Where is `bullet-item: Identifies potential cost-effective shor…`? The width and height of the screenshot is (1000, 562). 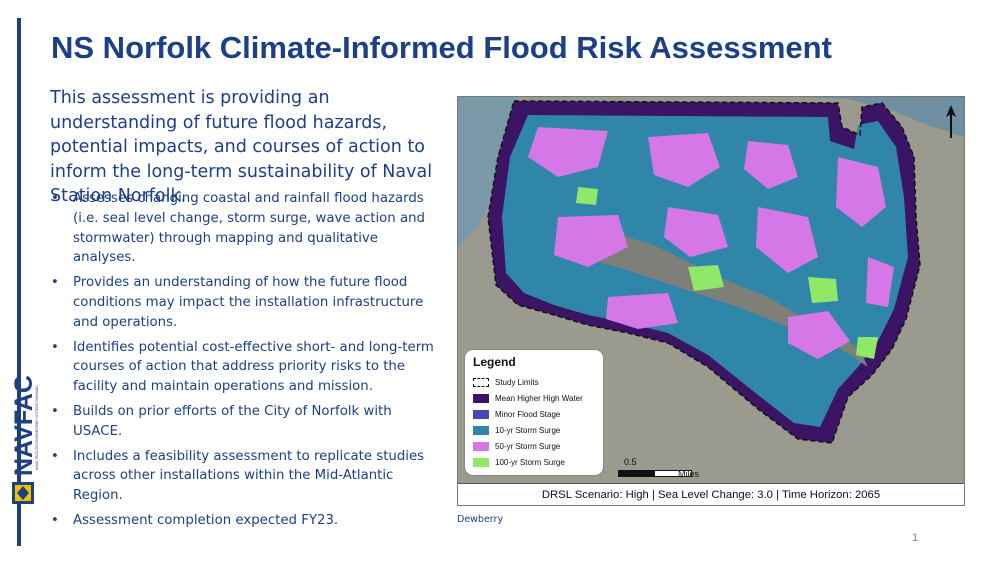 bullet-item: Identifies potential cost-effective shor… is located at coordinates (242, 367).